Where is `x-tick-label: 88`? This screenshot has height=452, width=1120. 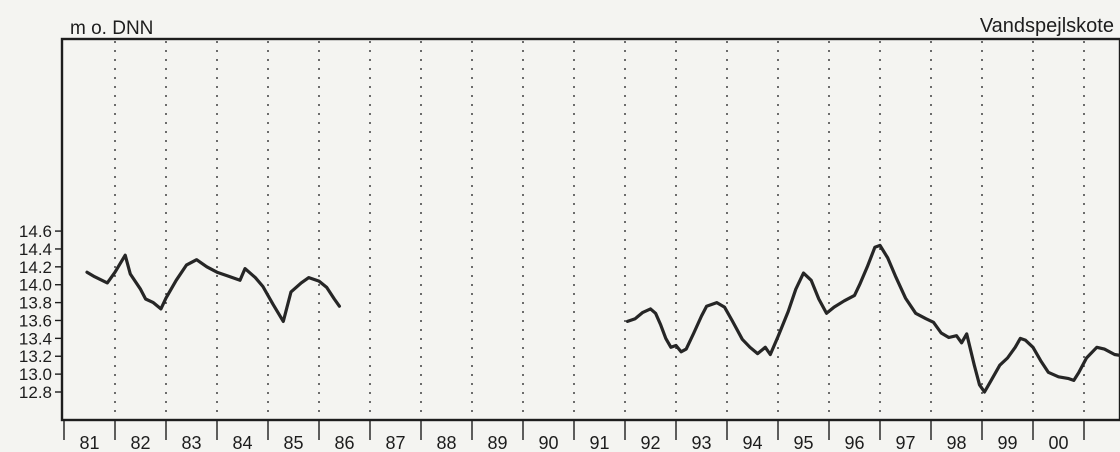
x-tick-label: 88 is located at coordinates (446, 442).